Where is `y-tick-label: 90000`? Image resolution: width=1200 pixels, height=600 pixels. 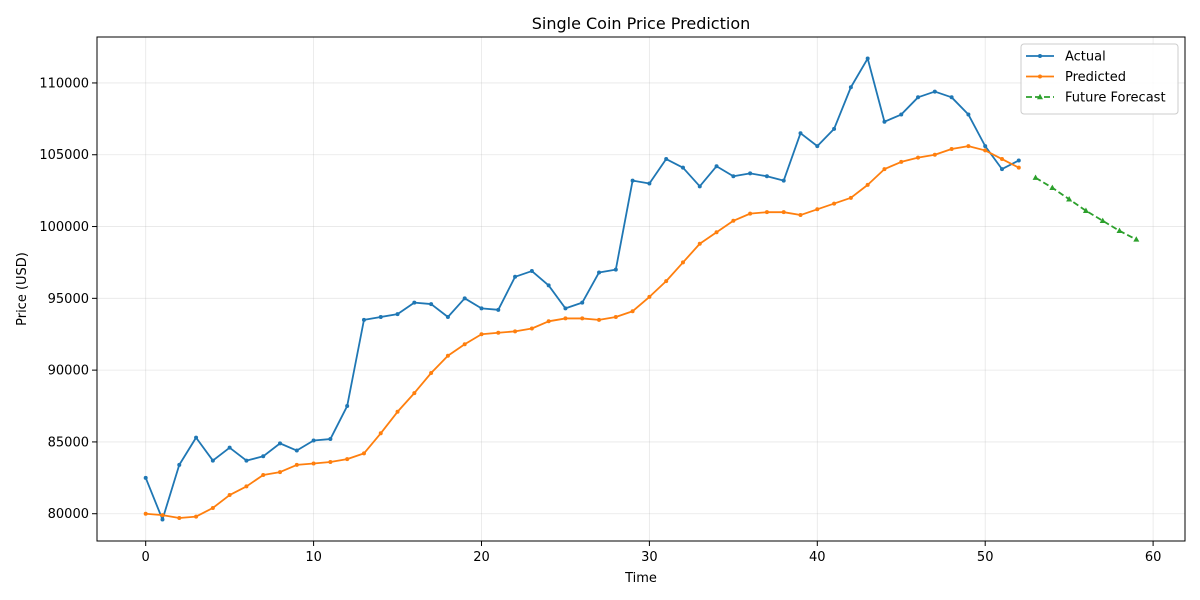
y-tick-label: 90000 is located at coordinates (68, 371).